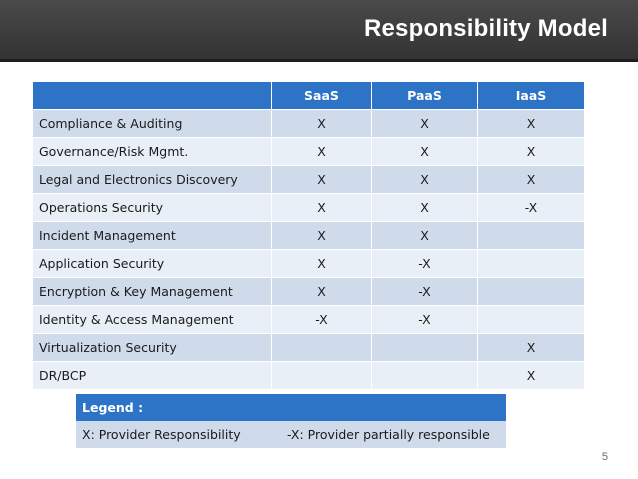 This screenshot has height=479, width=638. I want to click on table-row: Governance/Risk Mgmt. X X X, so click(308, 151).